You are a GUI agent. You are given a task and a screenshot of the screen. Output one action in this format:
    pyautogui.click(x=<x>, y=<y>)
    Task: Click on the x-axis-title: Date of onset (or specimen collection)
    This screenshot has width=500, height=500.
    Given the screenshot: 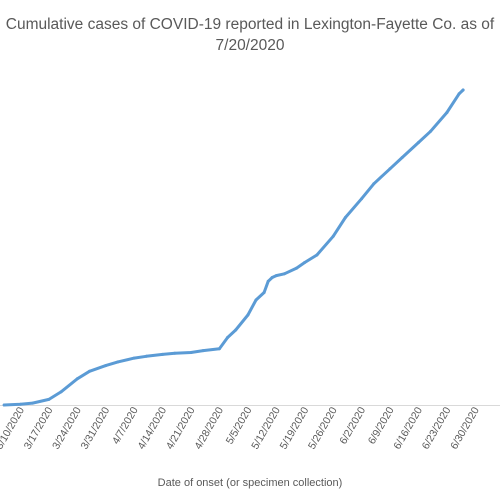 What is the action you would take?
    pyautogui.click(x=250, y=483)
    